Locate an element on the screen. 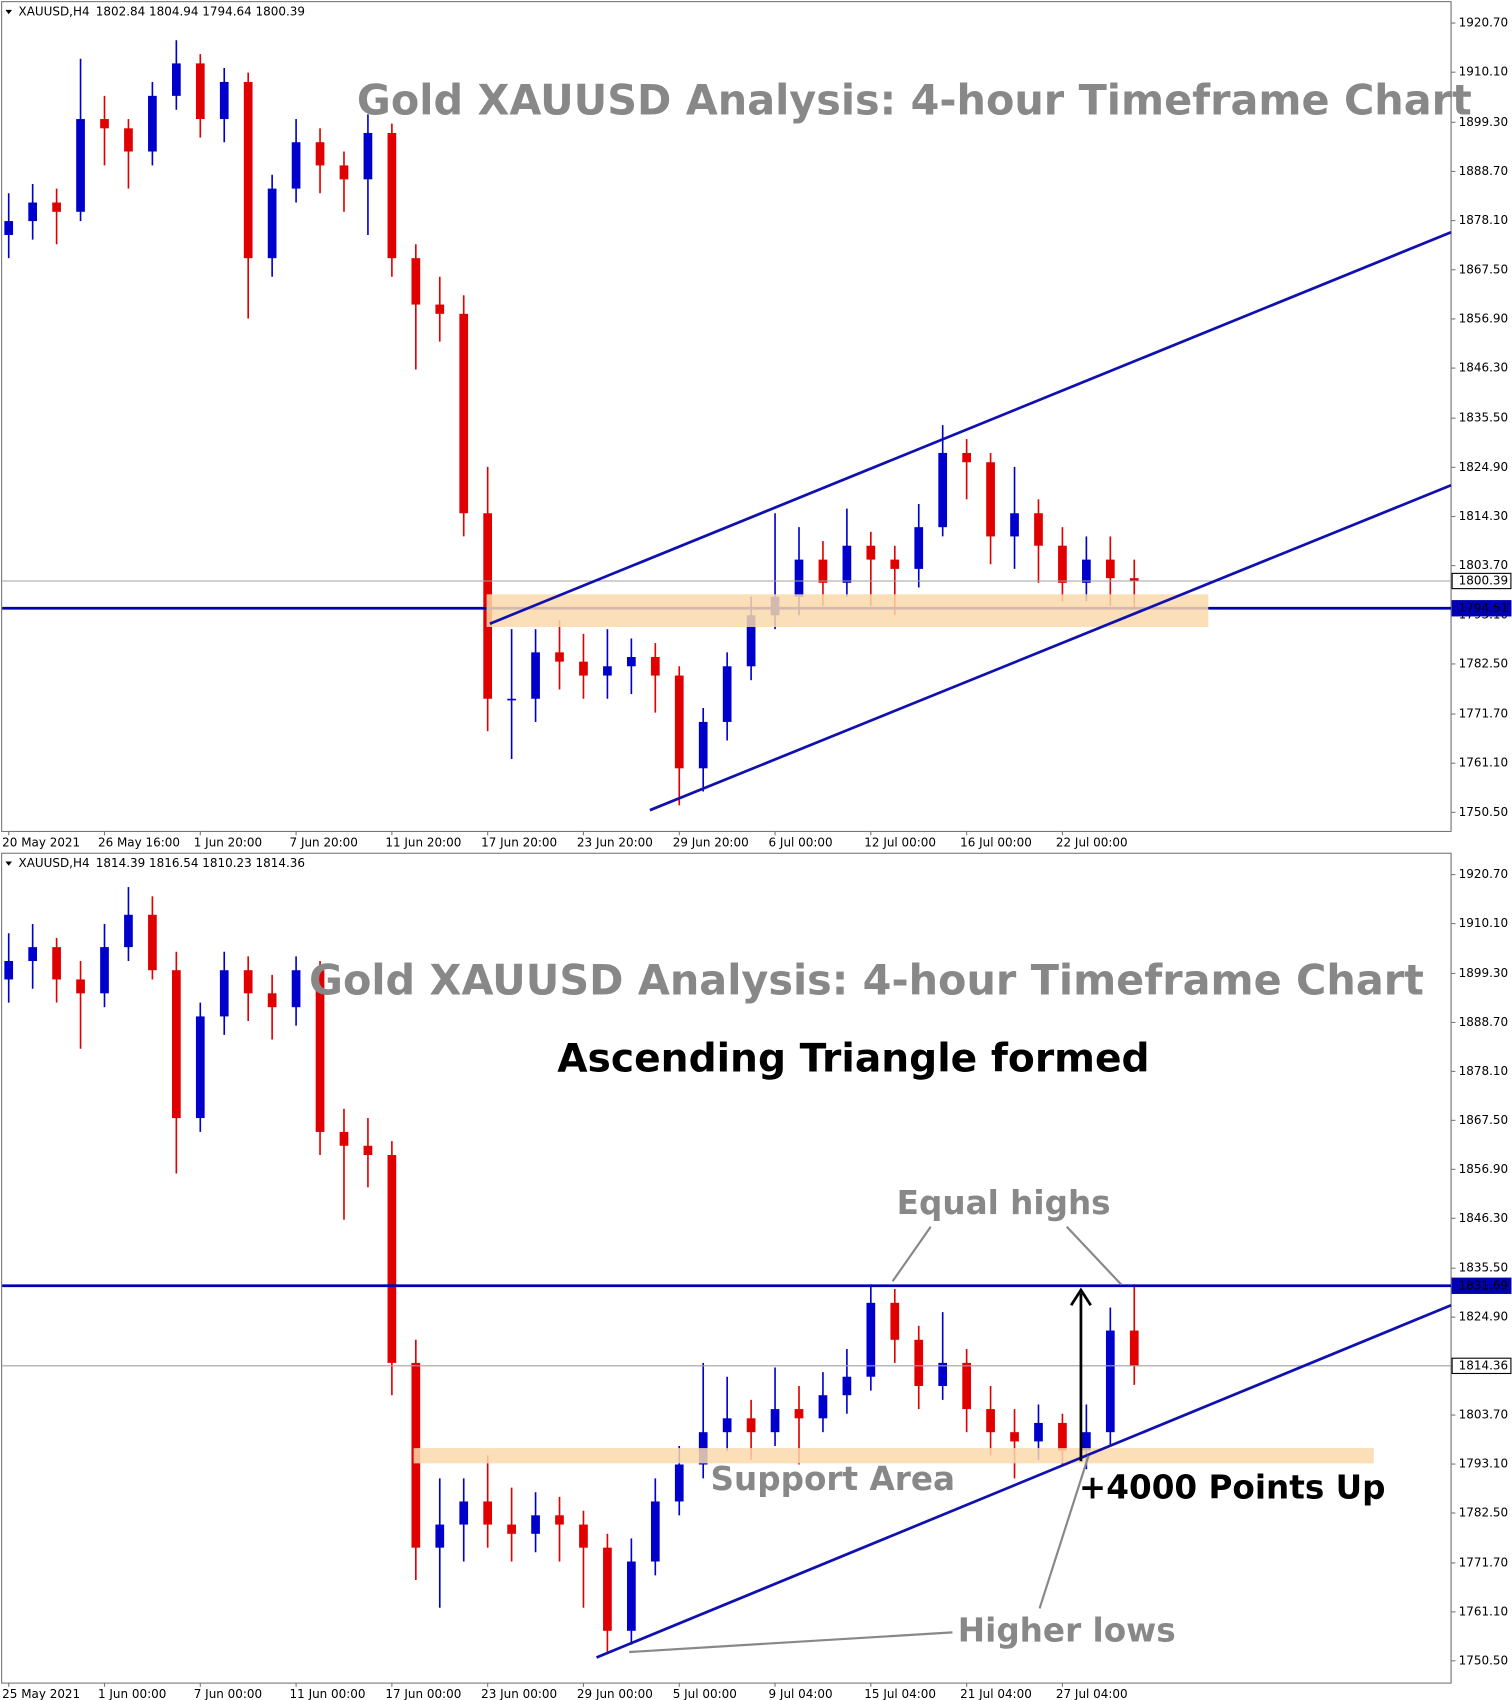  x-tick-label: 22 Jul 00:00 is located at coordinates (1092, 842).